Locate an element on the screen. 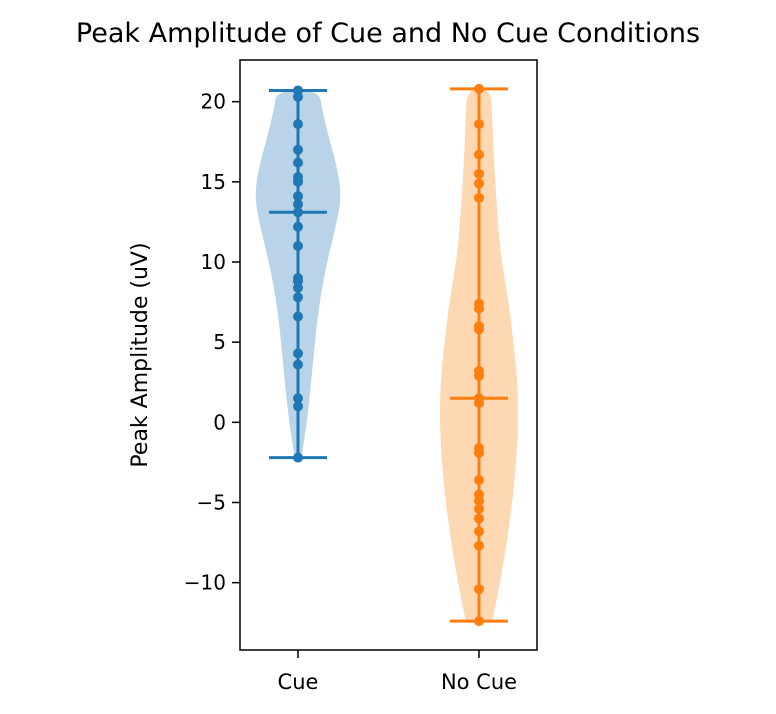 This screenshot has height=714, width=776. y-tick-label: 15 is located at coordinates (213, 182).